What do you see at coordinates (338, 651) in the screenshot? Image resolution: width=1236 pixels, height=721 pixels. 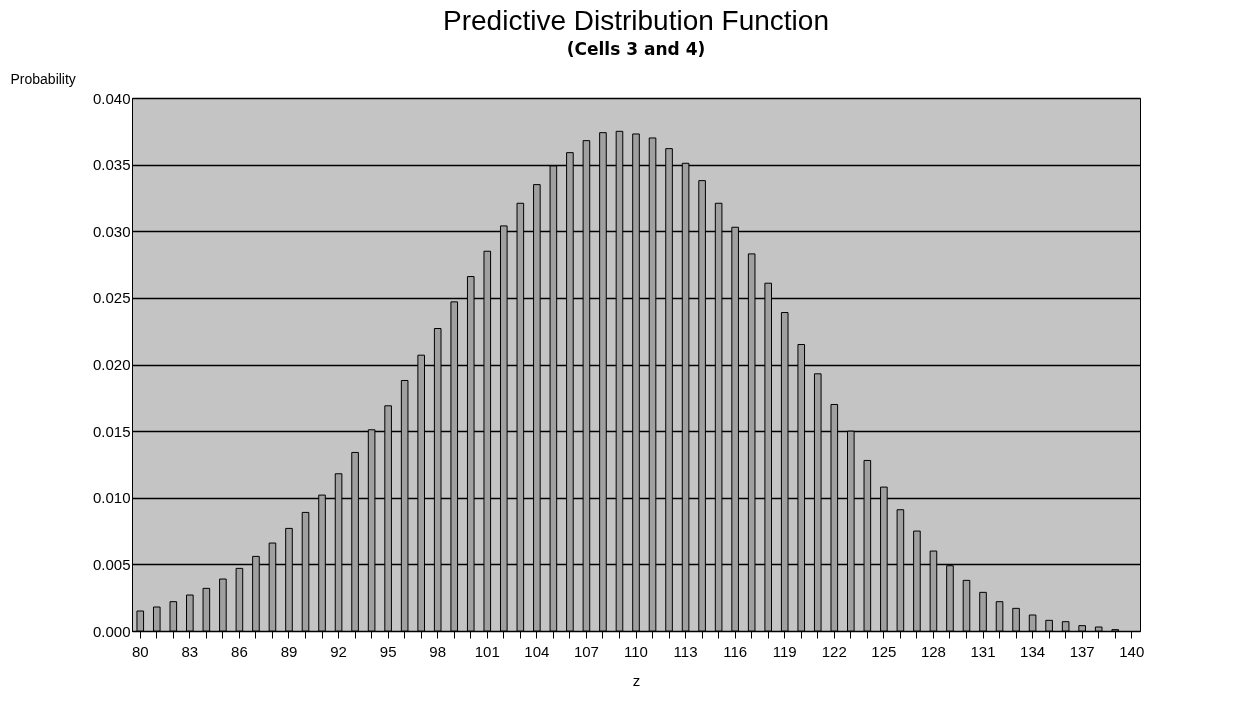 I see `x-tick-label: 92` at bounding box center [338, 651].